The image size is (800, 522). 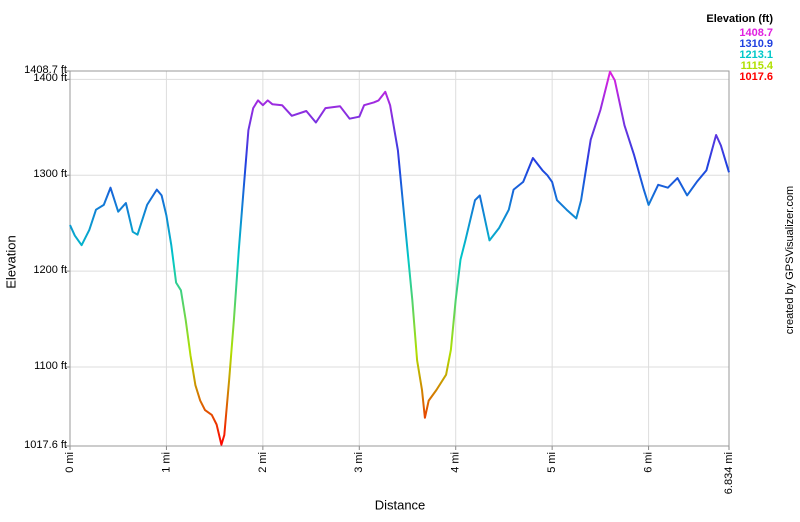 I want to click on legend-entry: 1115.4, so click(x=757, y=66).